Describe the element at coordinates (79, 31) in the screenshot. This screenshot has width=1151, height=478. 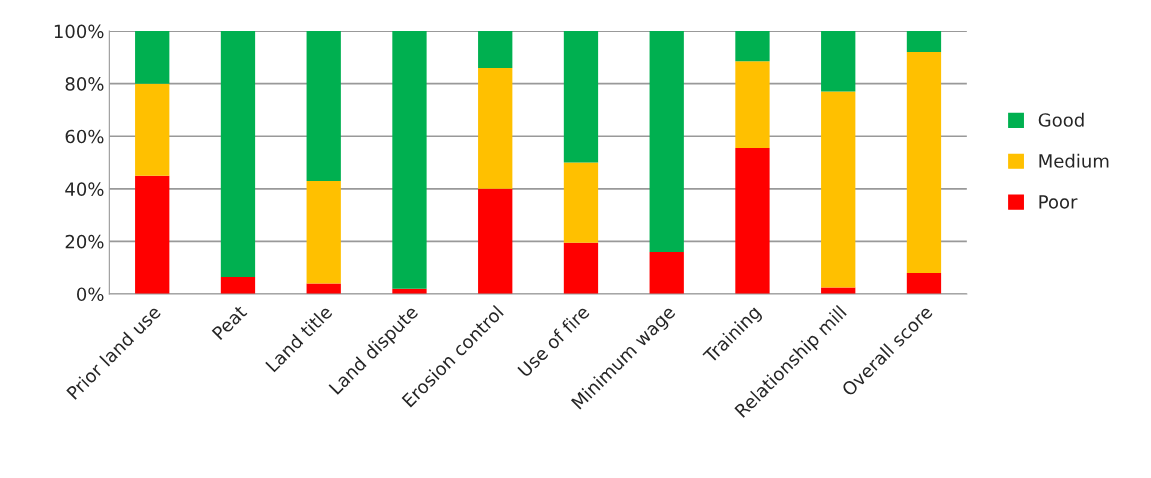
I see `y-tick-label: 100%` at that location.